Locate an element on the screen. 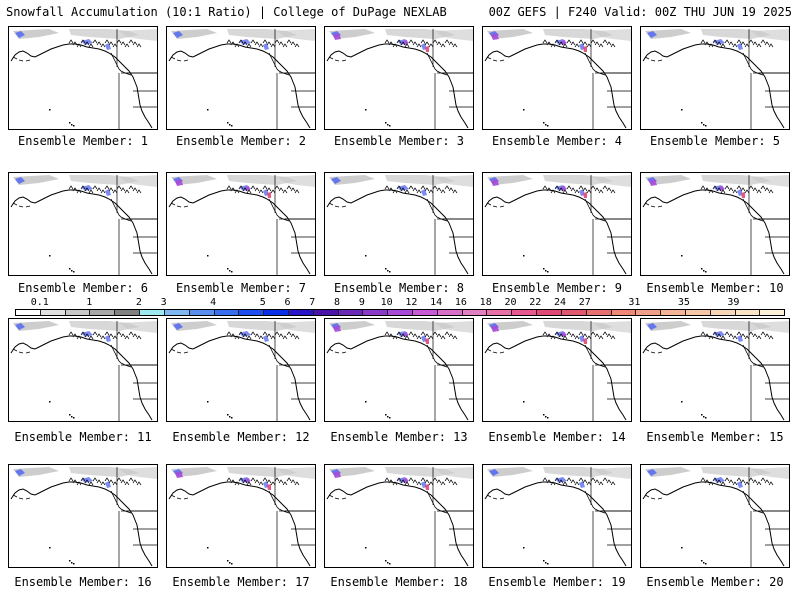 This screenshot has width=800, height=600. ensemble-member-caption: Ensemble Member: 8 is located at coordinates (399, 288).